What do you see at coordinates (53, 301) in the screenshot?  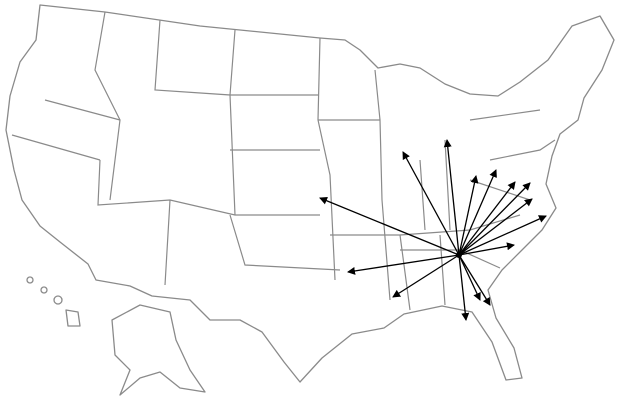 I see `hawaii` at bounding box center [53, 301].